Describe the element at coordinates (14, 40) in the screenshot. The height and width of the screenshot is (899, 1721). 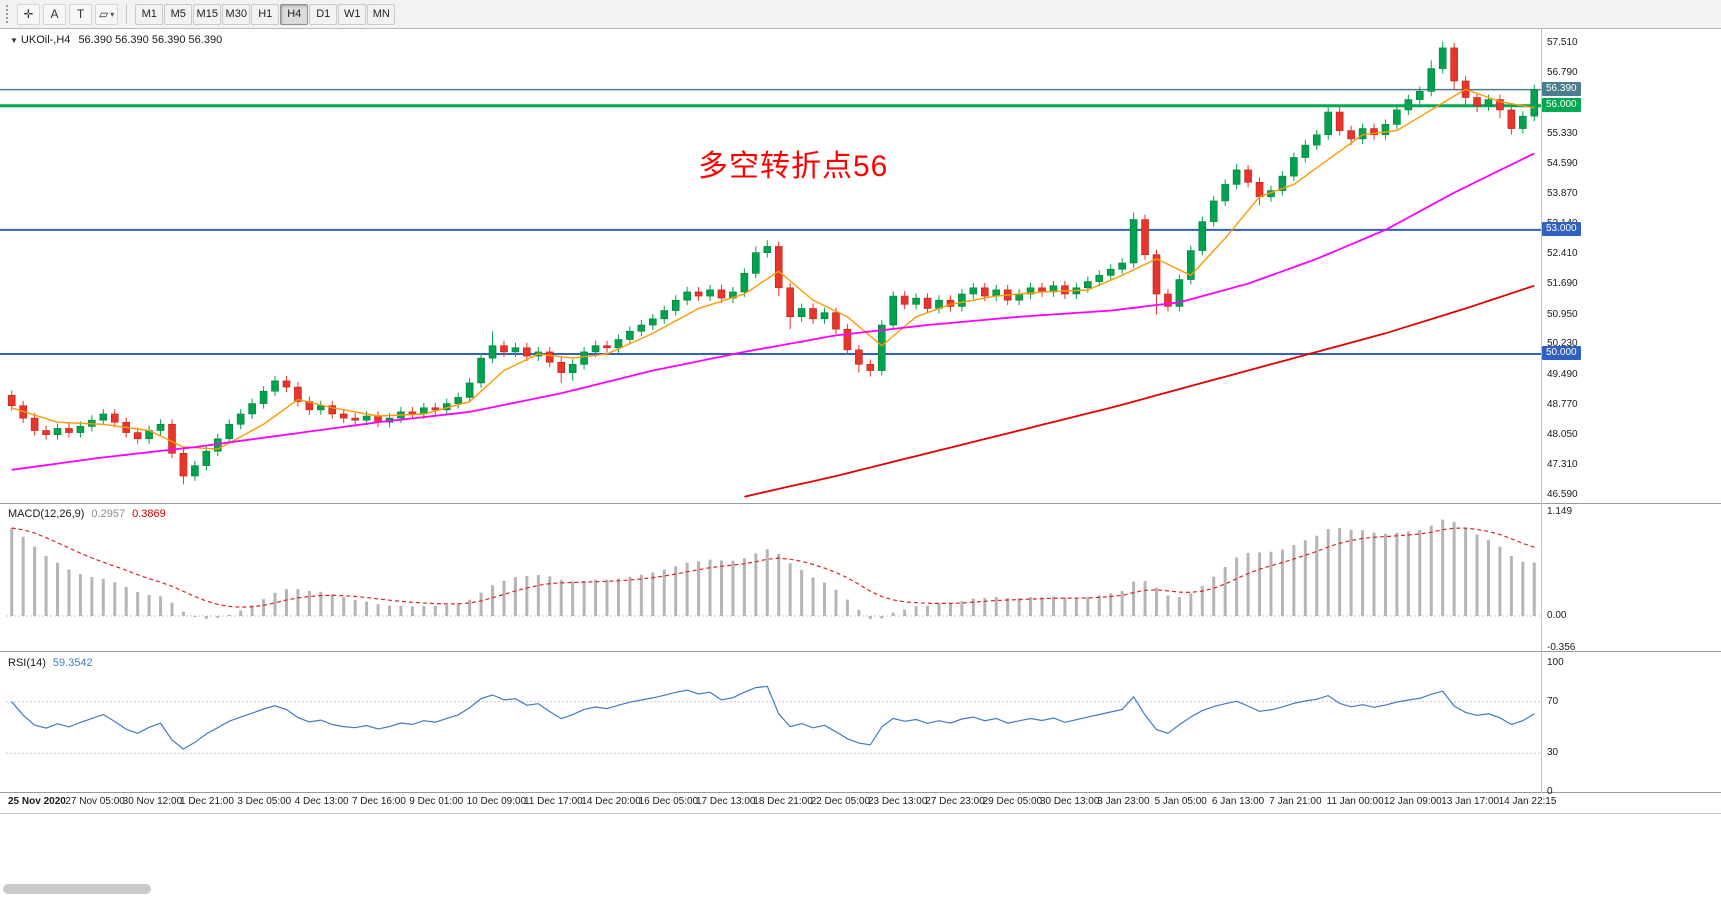
I see `symbol-dropdown-icon: ▼` at that location.